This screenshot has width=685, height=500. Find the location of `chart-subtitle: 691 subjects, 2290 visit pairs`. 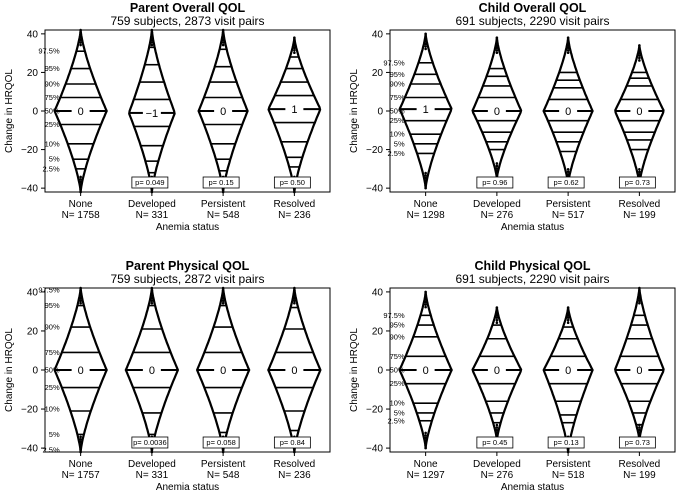

chart-subtitle: 691 subjects, 2290 visit pairs is located at coordinates (532, 279).